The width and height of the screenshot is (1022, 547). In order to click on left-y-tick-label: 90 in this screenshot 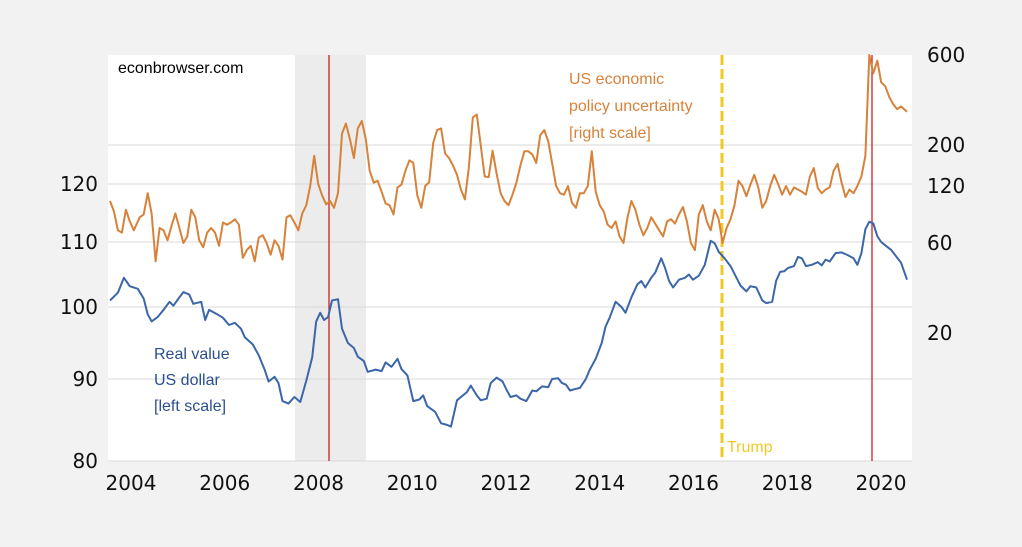, I will do `click(85, 379)`.